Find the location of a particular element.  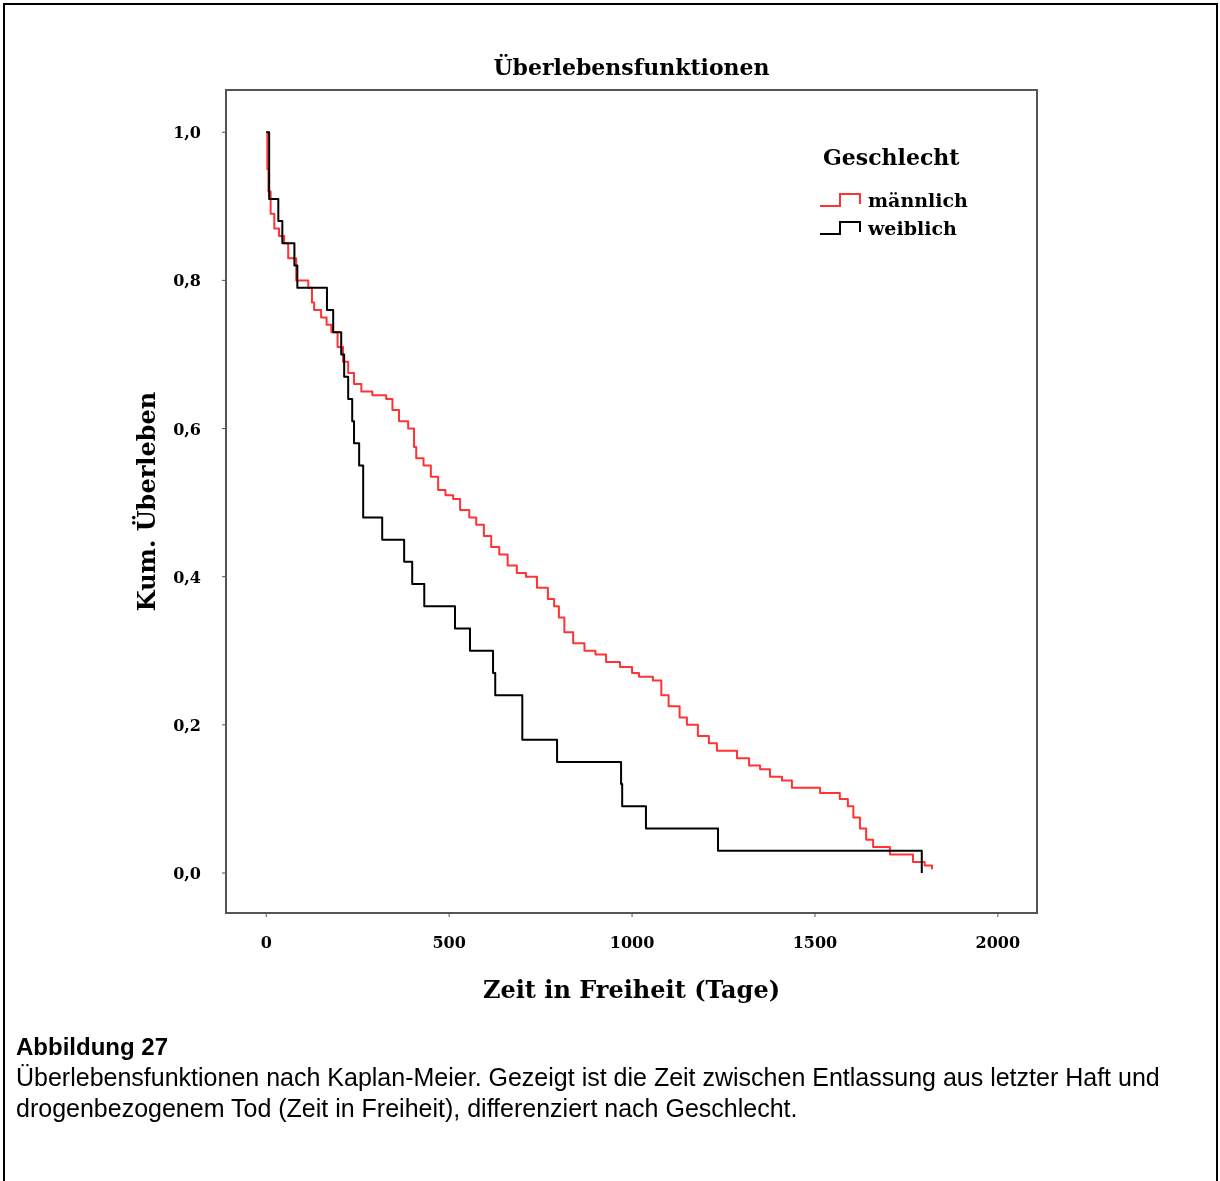

y-tick-label: 0,0 is located at coordinates (187, 873).